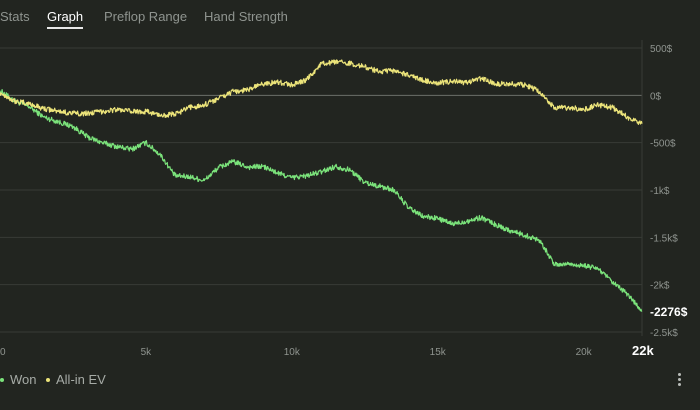  What do you see at coordinates (321, 92) in the screenshot?
I see `series-line-all-in-ev` at bounding box center [321, 92].